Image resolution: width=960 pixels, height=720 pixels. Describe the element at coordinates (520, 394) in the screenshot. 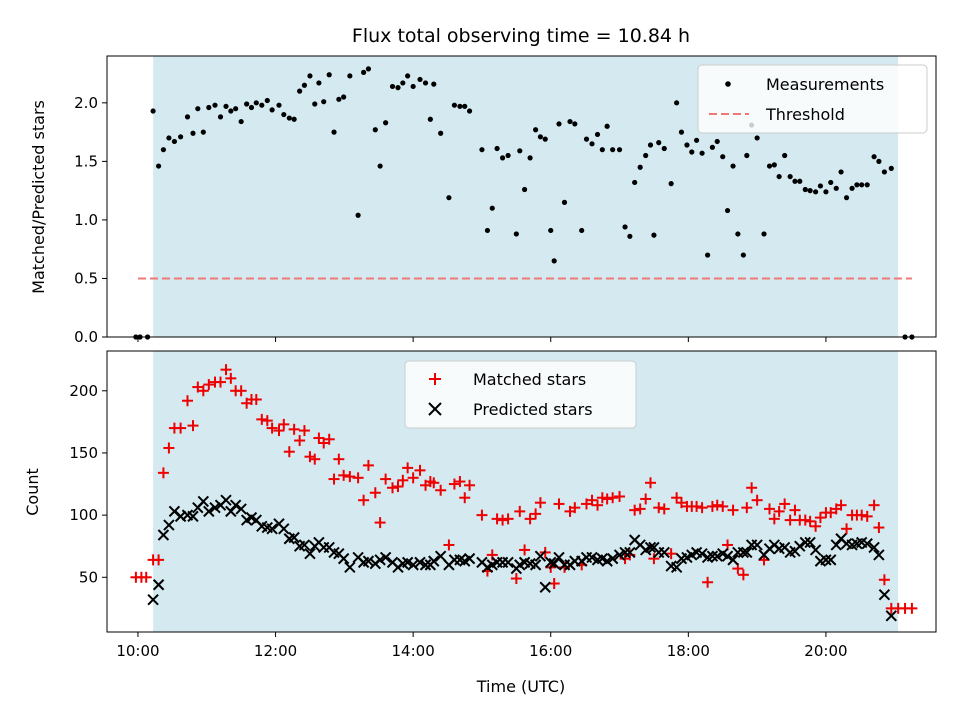

I see `bottom-legend-box` at that location.